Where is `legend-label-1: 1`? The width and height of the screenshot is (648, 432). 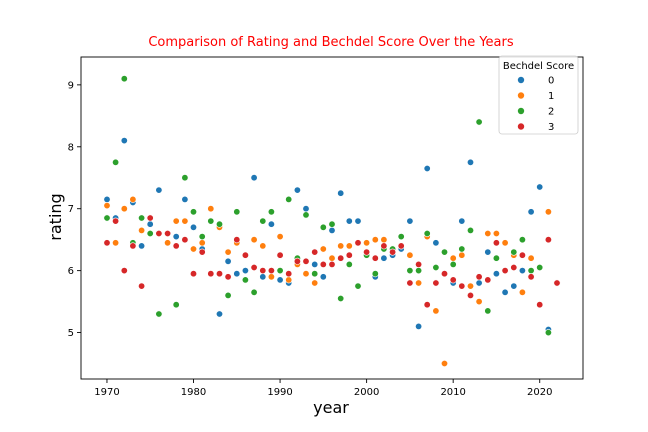
legend-label-1: 1 is located at coordinates (551, 96).